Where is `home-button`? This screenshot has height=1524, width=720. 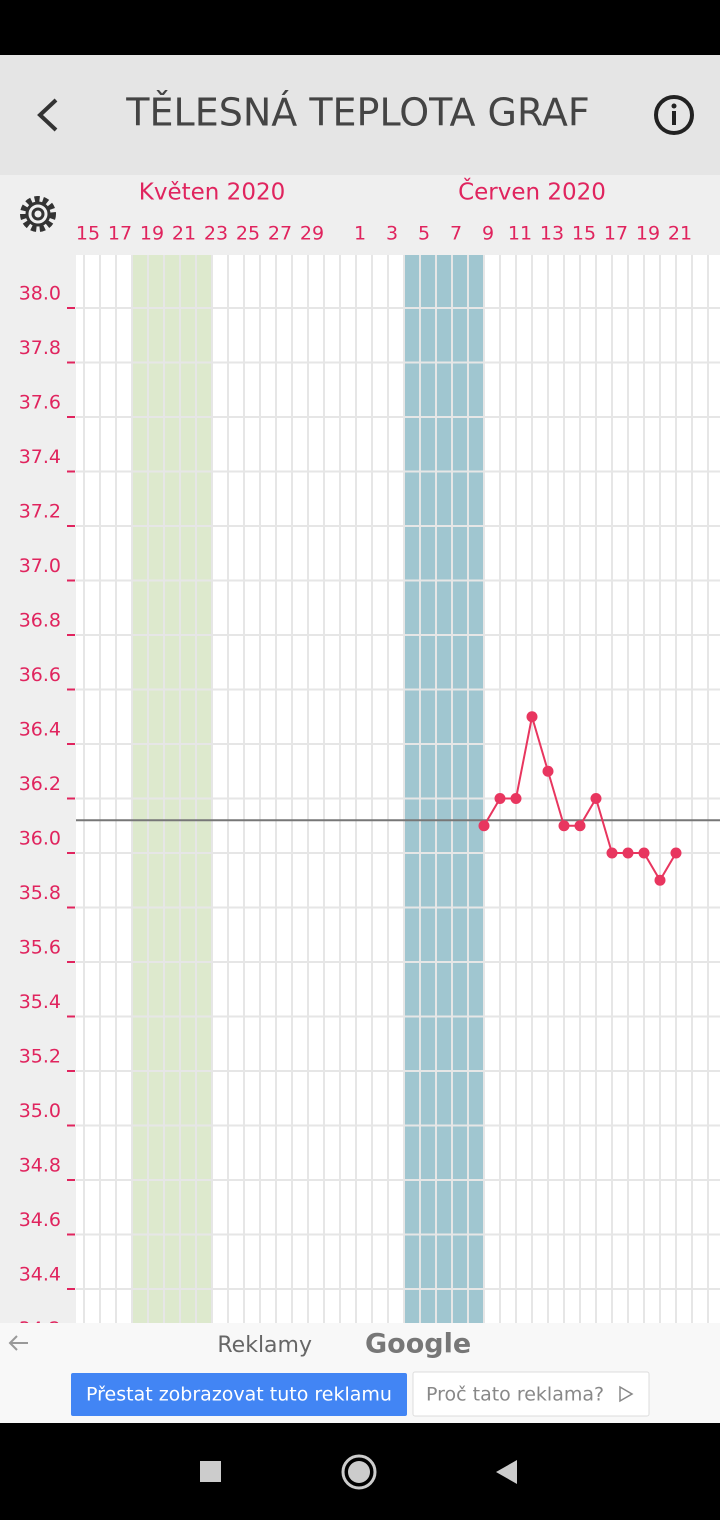 home-button is located at coordinates (359, 1472).